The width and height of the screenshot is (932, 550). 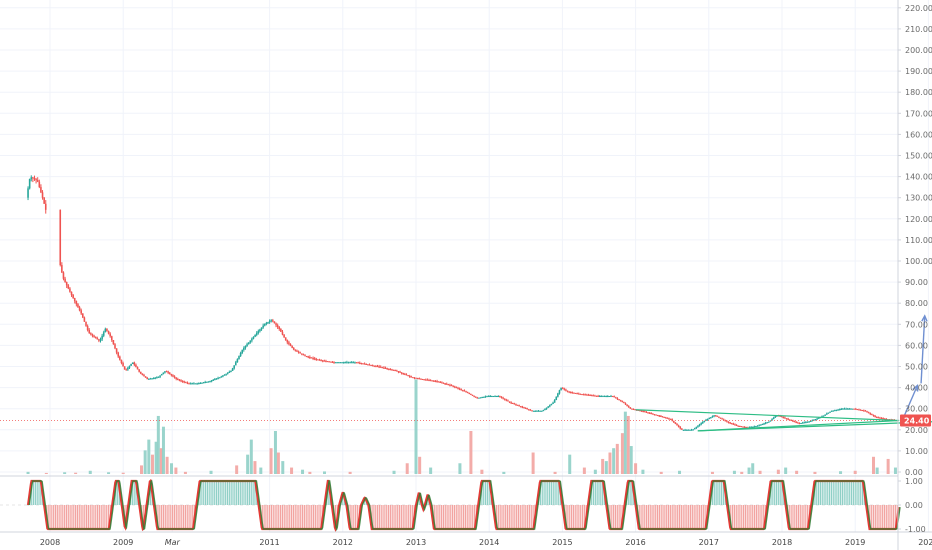 I want to click on arrow-shaft, so click(x=923, y=349).